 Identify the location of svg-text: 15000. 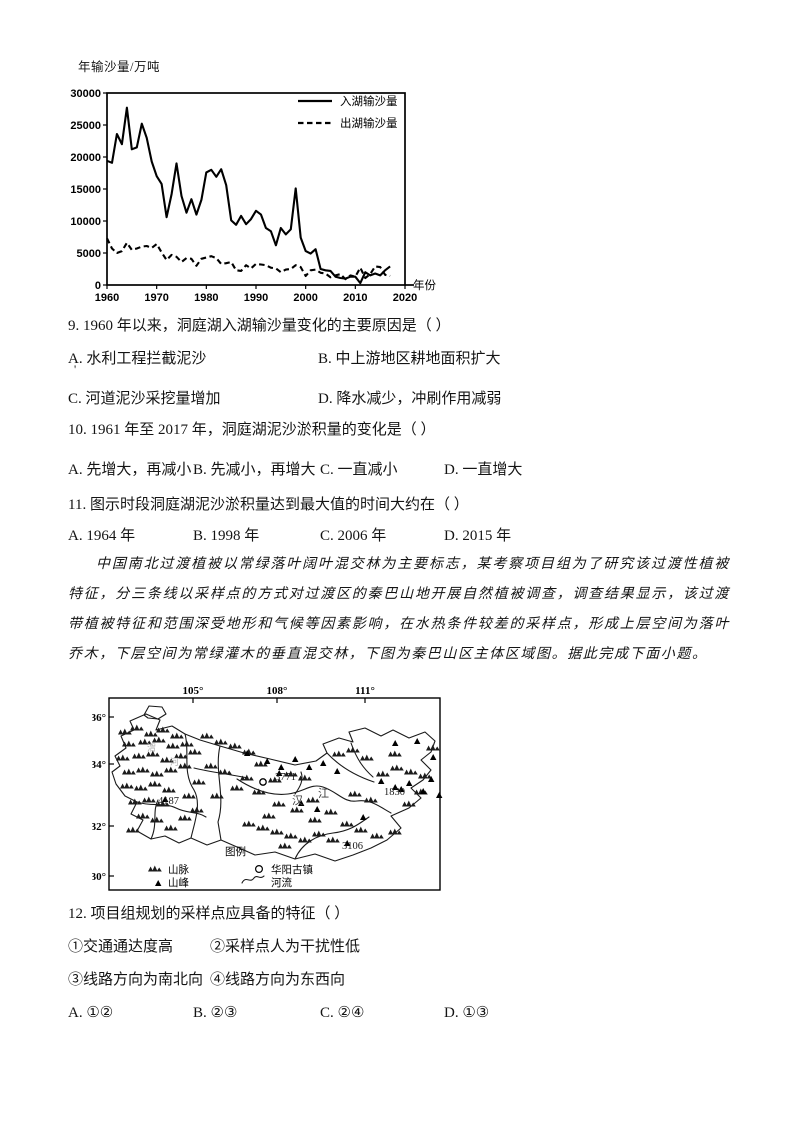
(85, 190).